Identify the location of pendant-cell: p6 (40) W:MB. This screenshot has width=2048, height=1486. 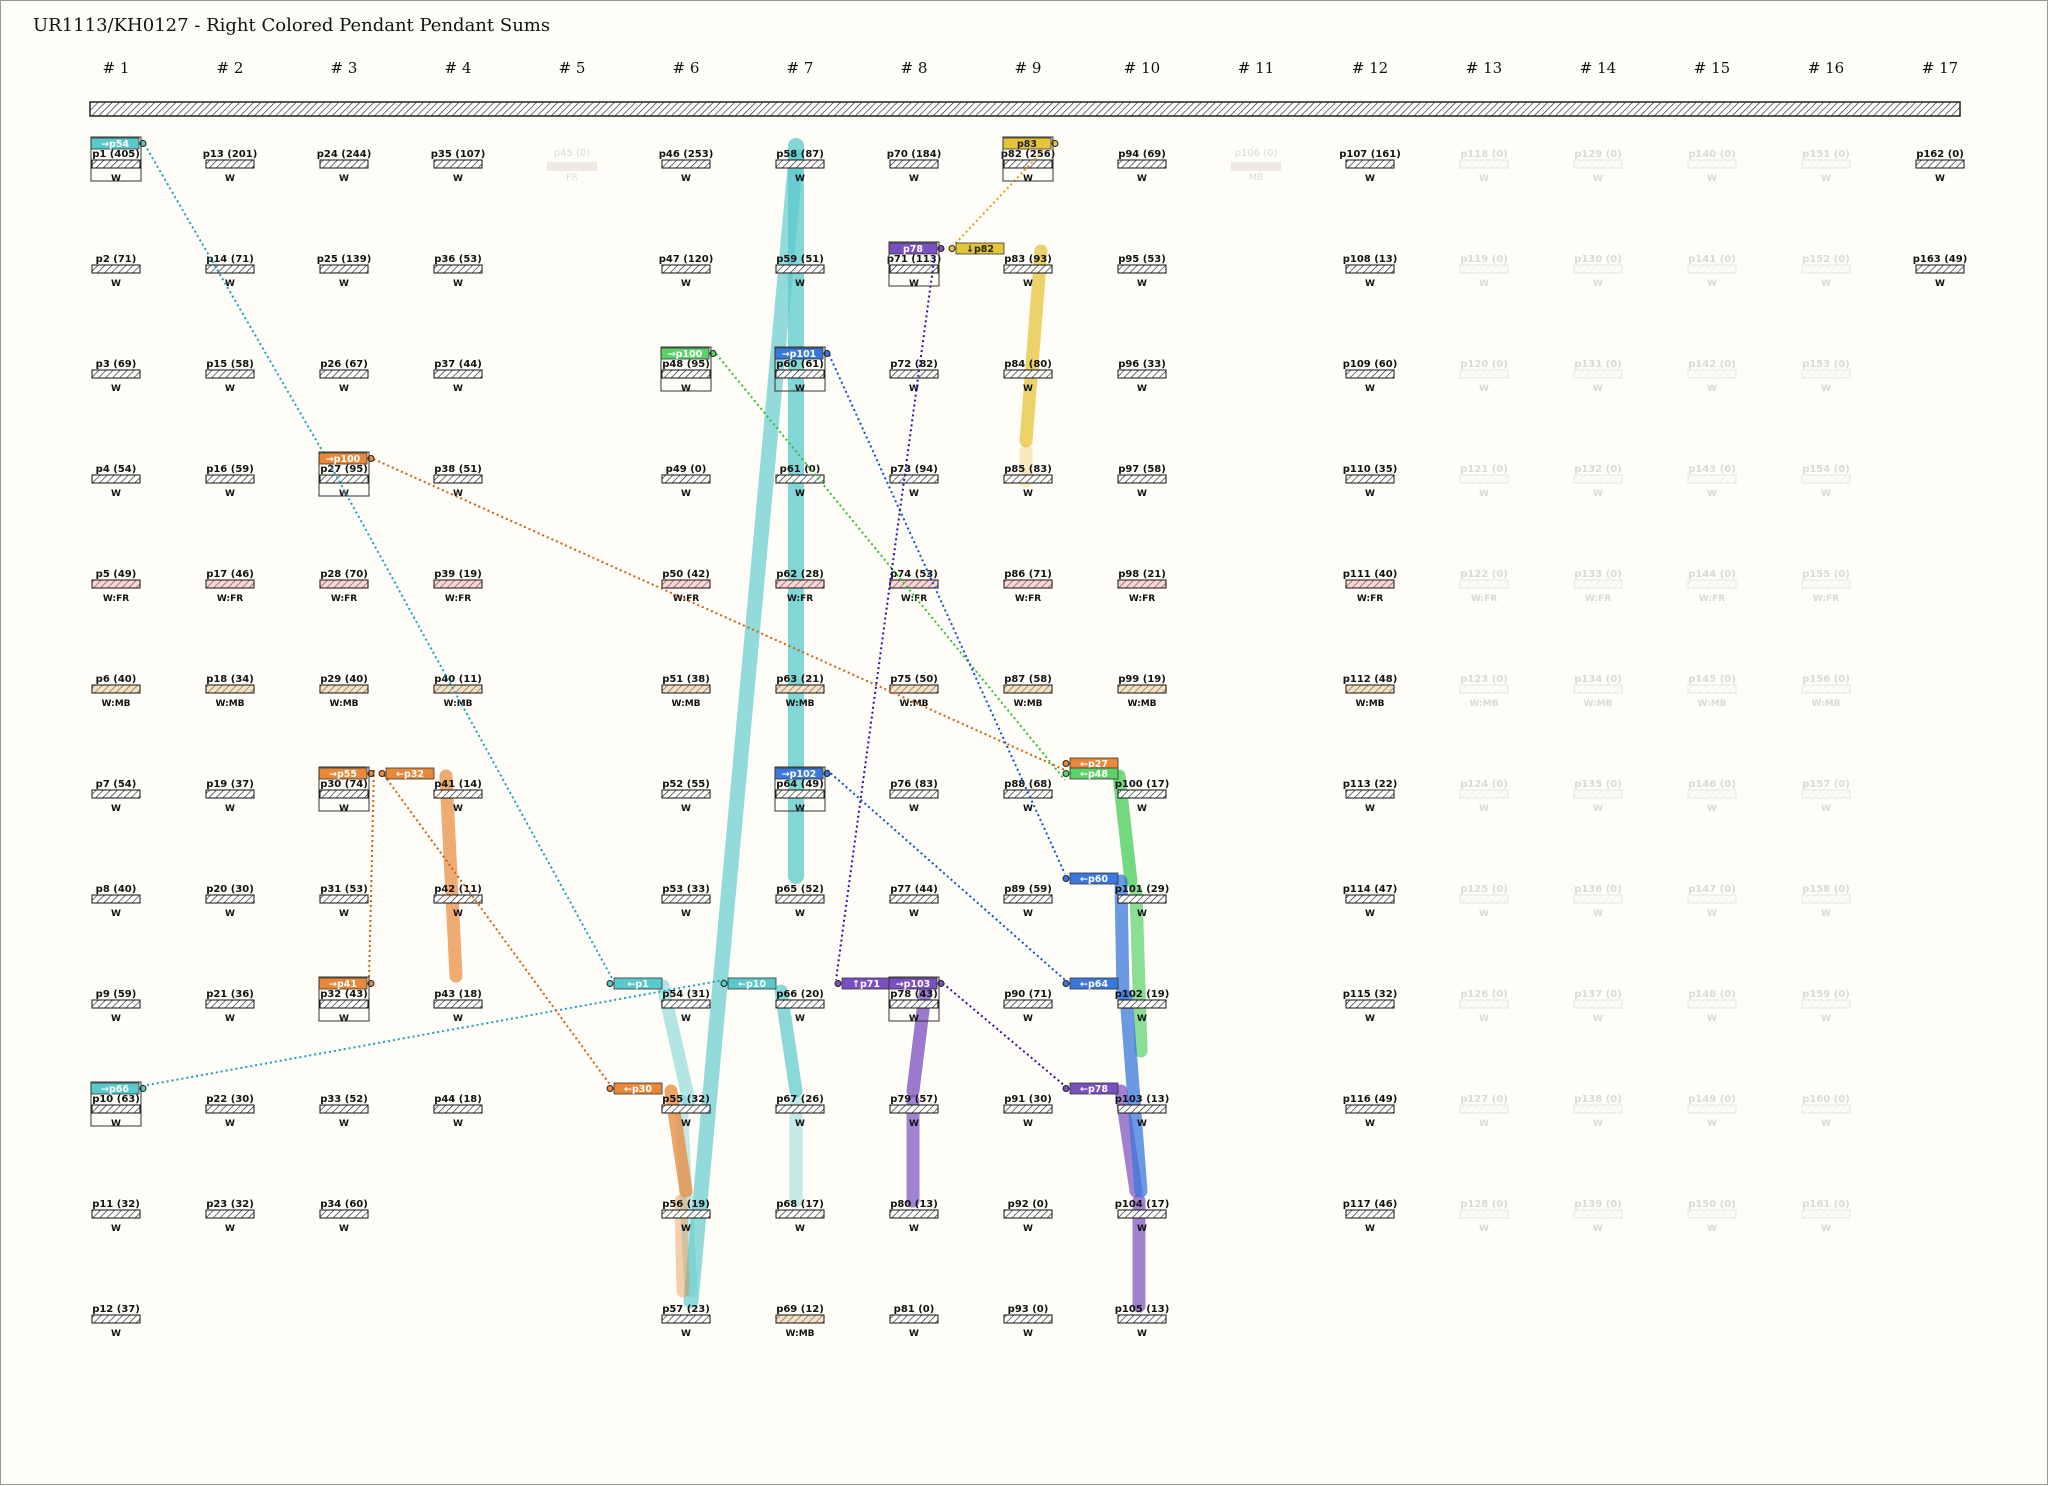
(116, 691).